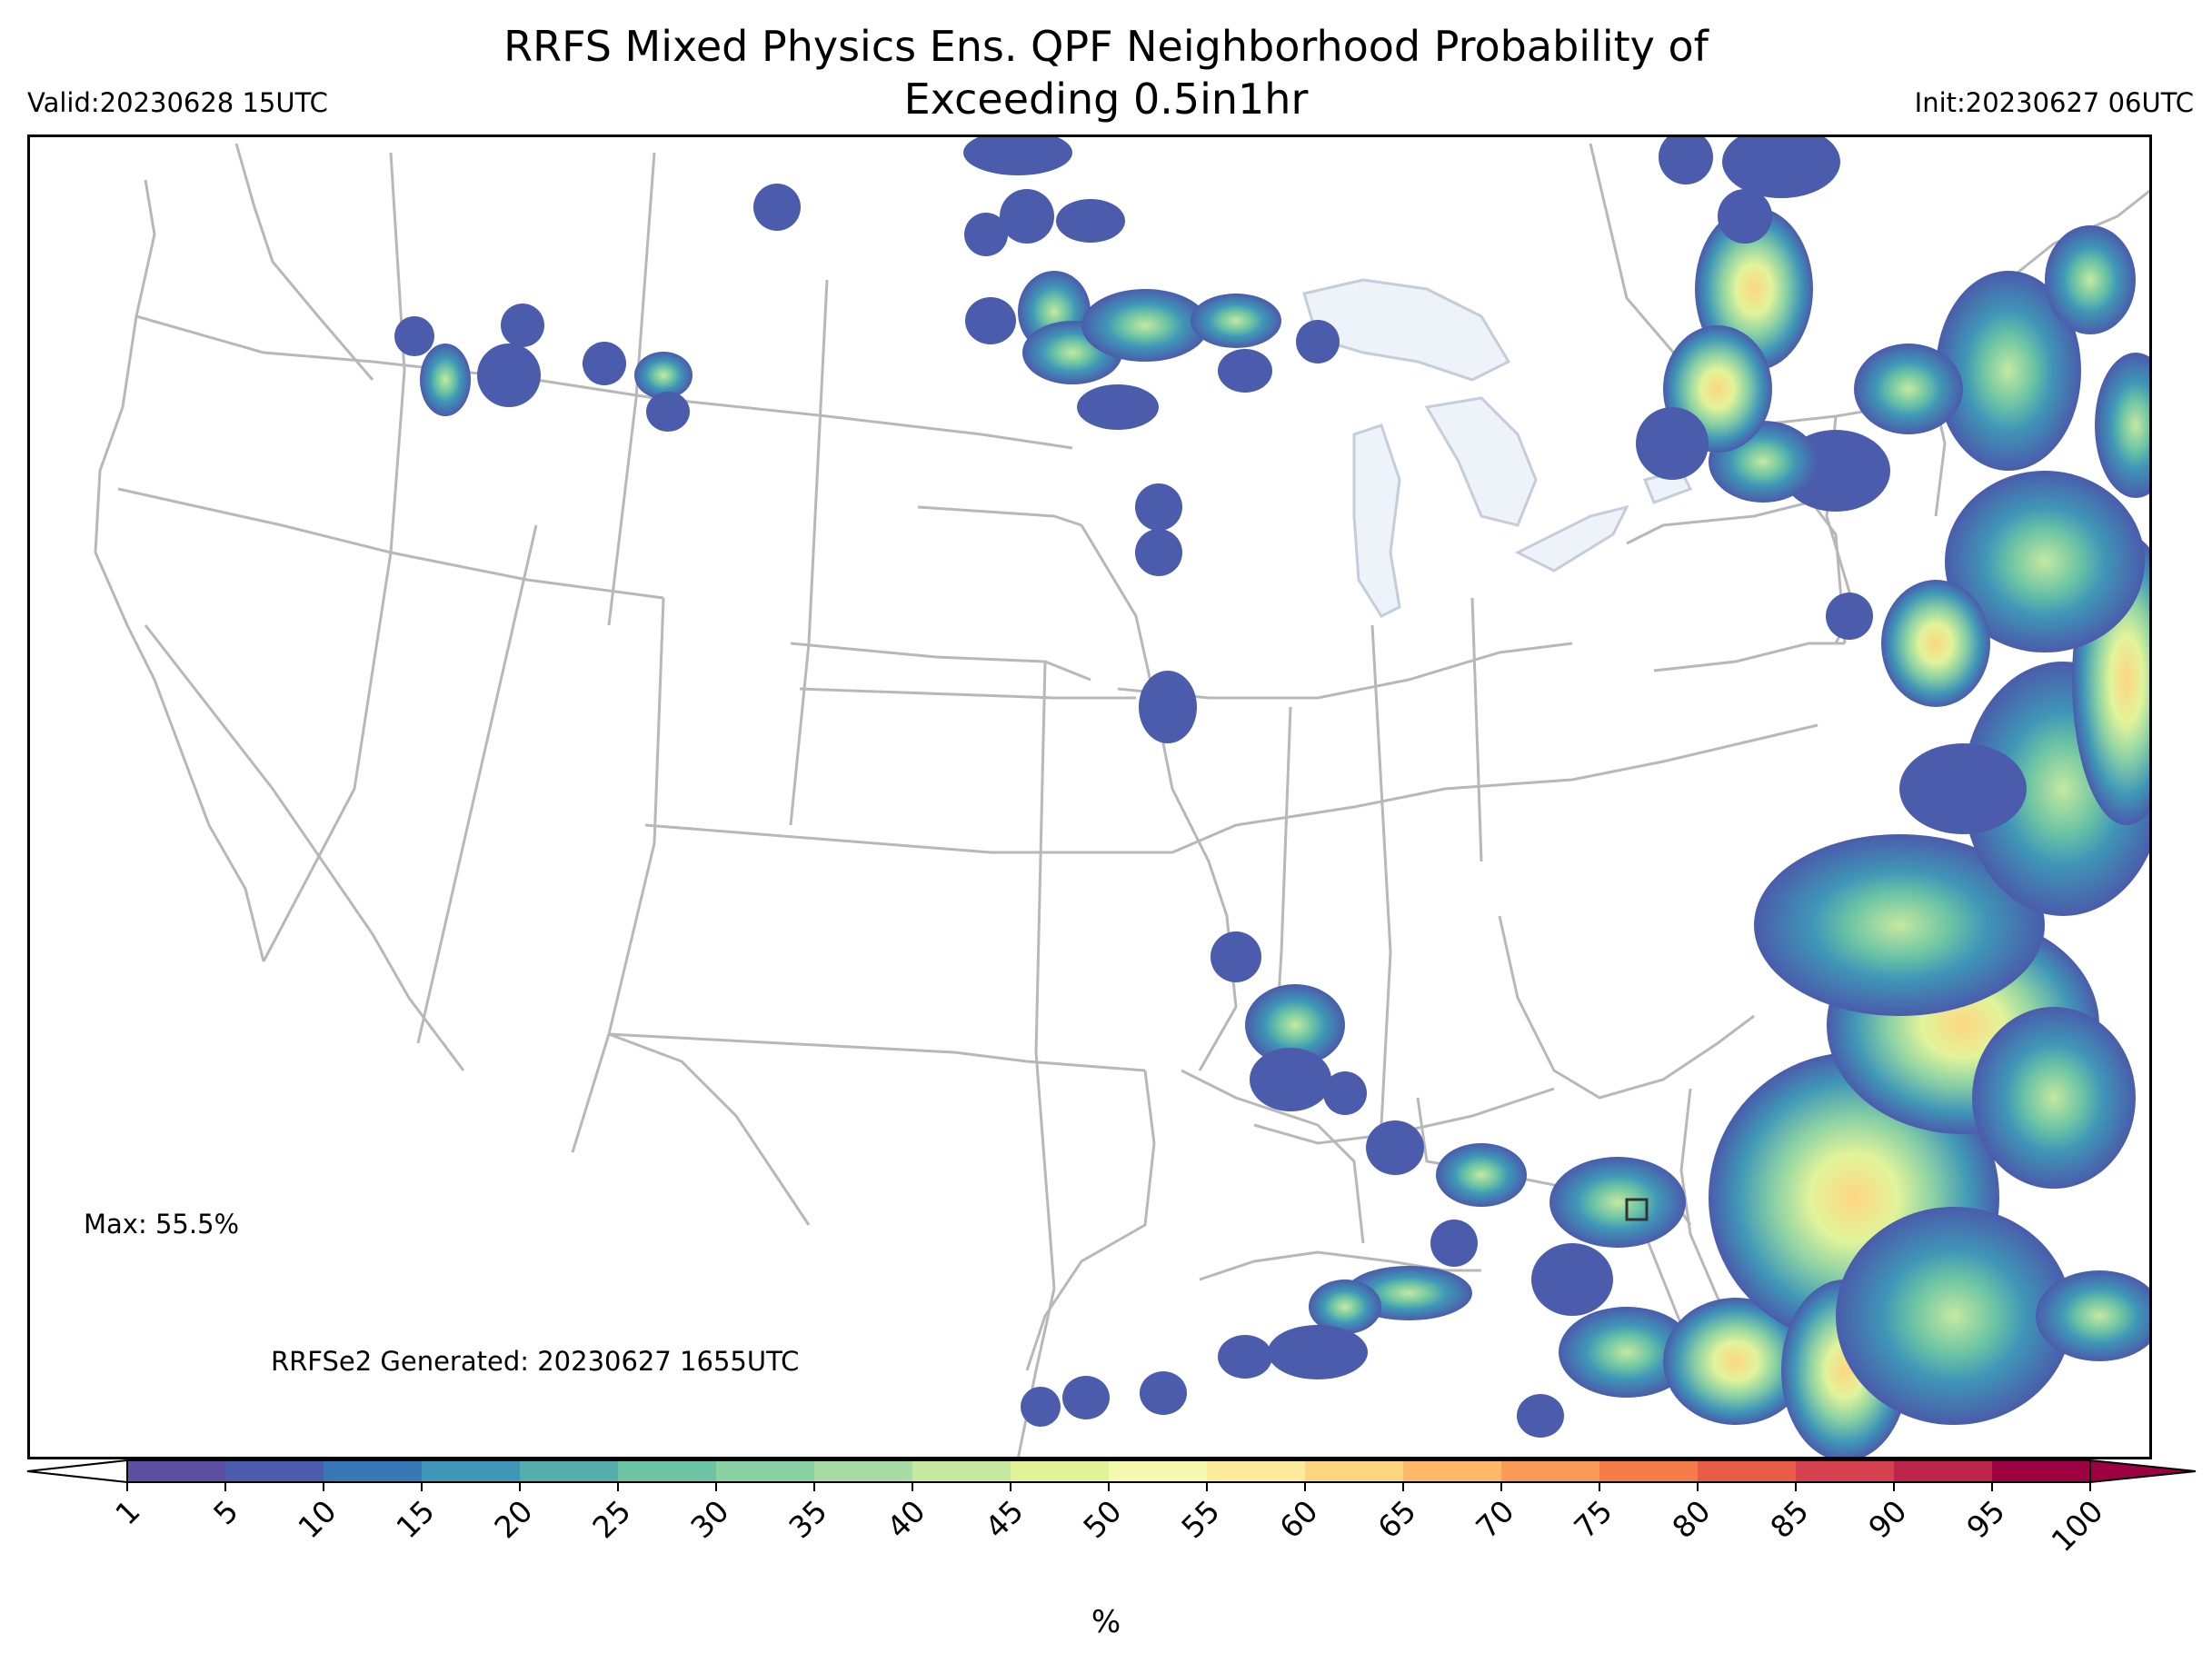 The height and width of the screenshot is (1663, 2212). Describe the element at coordinates (1887, 1519) in the screenshot. I see `colorbar-tick-label: 90` at that location.